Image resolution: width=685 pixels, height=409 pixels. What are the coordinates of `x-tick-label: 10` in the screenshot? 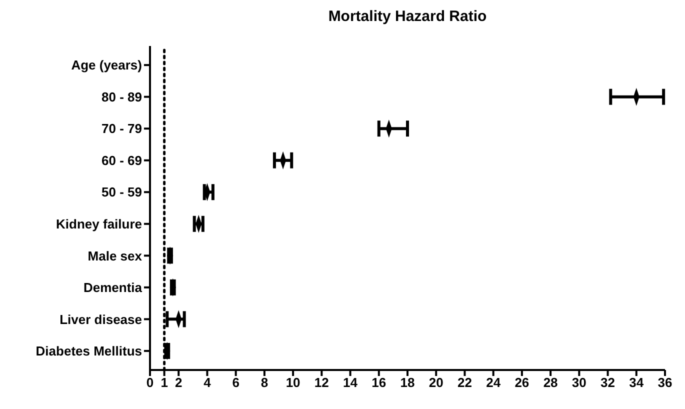 It's located at (293, 382).